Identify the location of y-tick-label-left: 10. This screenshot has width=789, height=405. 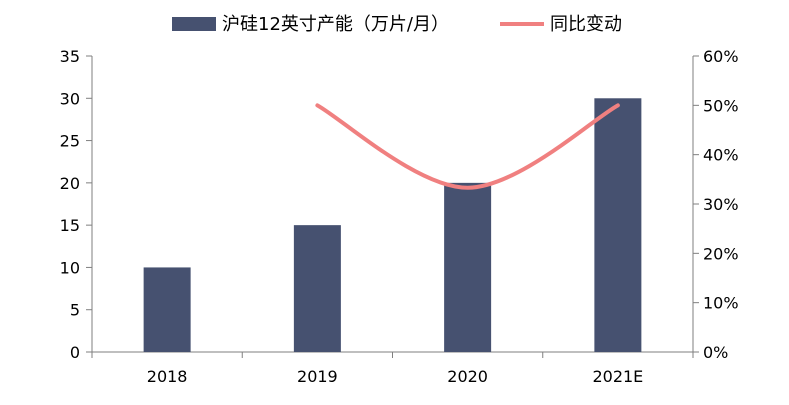
(70, 267).